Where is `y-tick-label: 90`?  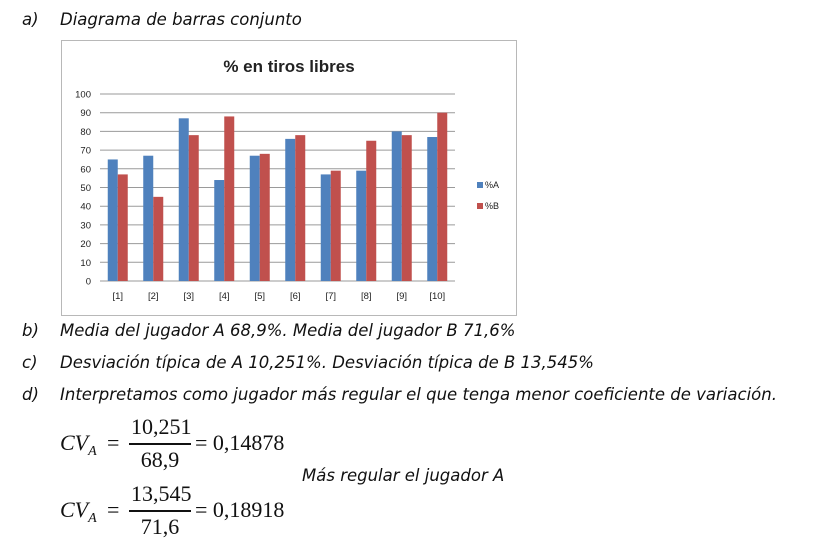
y-tick-label: 90 is located at coordinates (85, 113).